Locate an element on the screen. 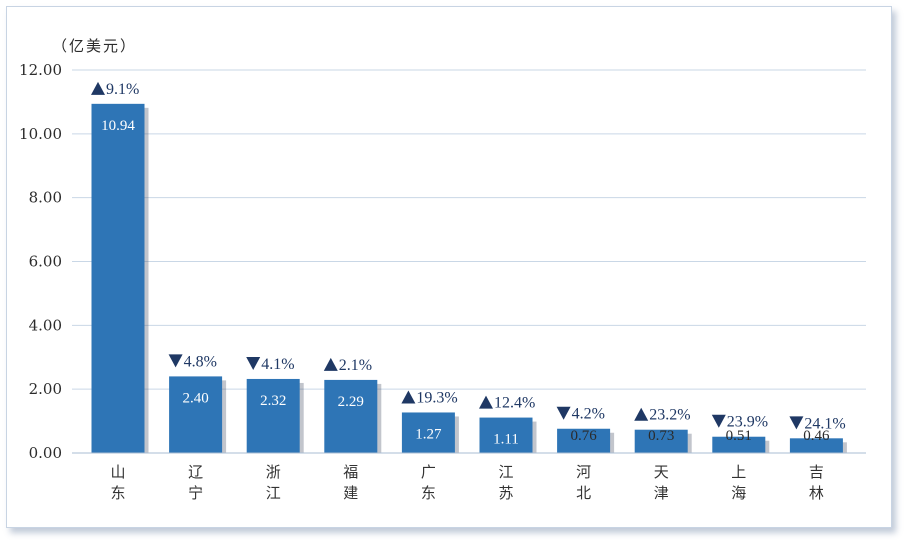 Image resolution: width=904 pixels, height=540 pixels. x-category-label: 宁 is located at coordinates (195, 493).